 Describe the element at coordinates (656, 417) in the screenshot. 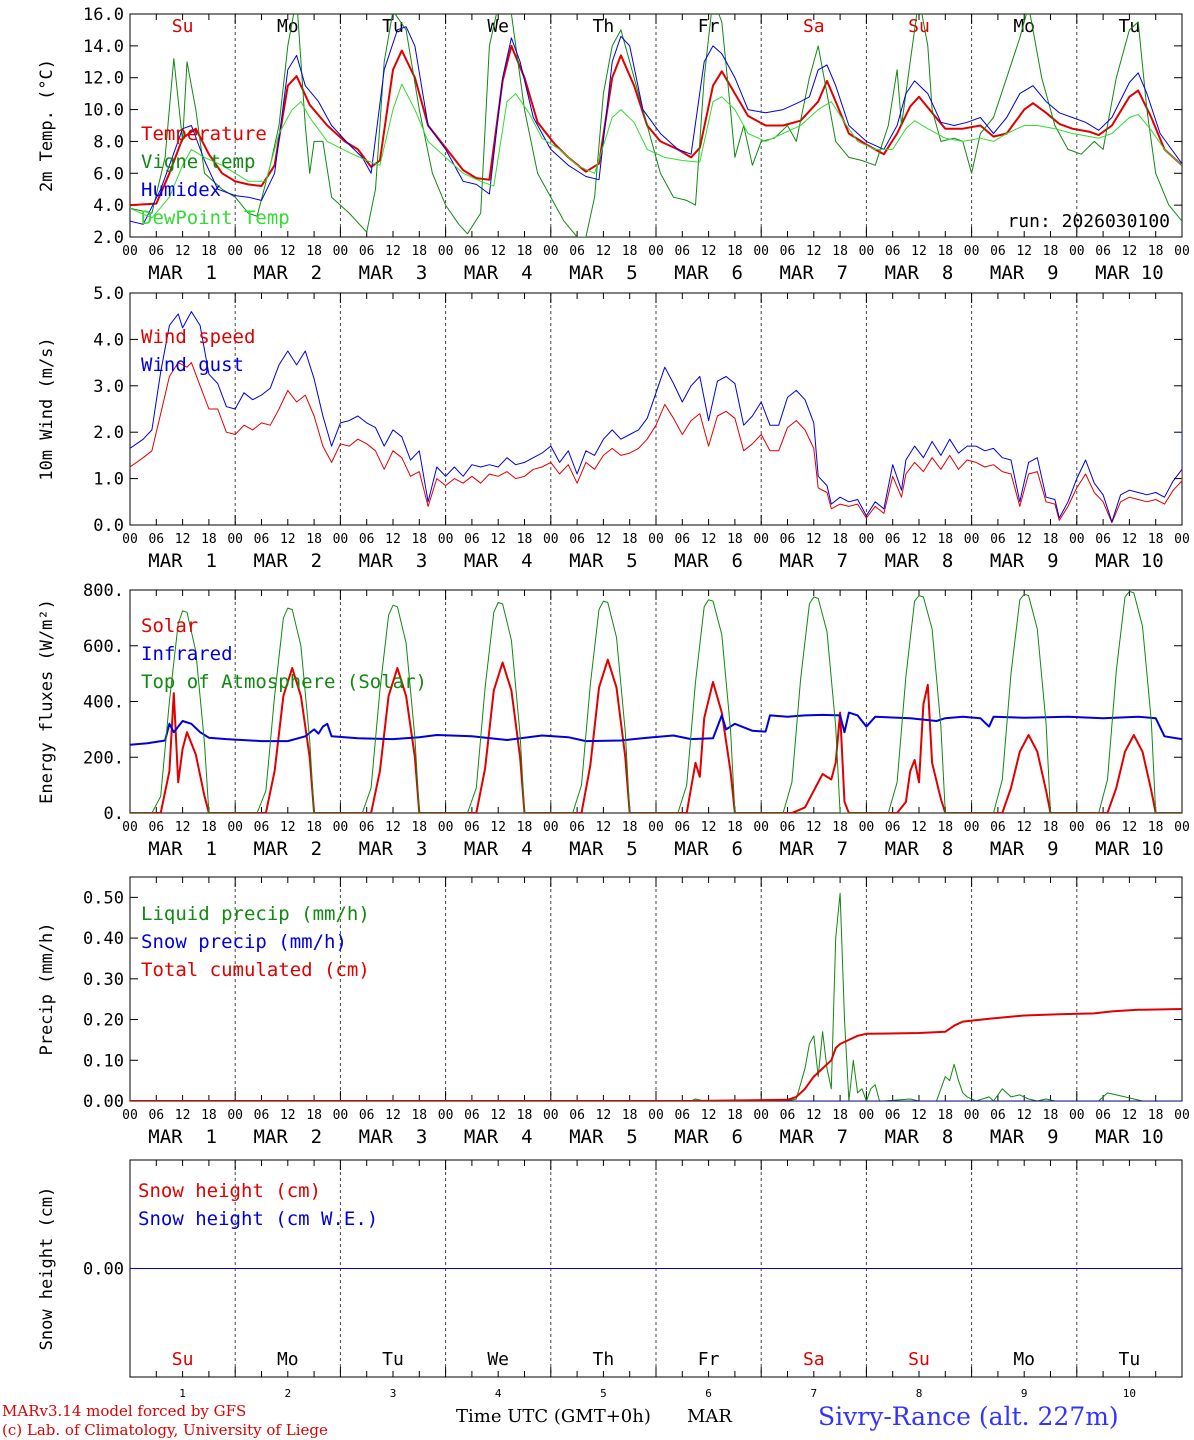

I see `series-line-wind-gust` at that location.